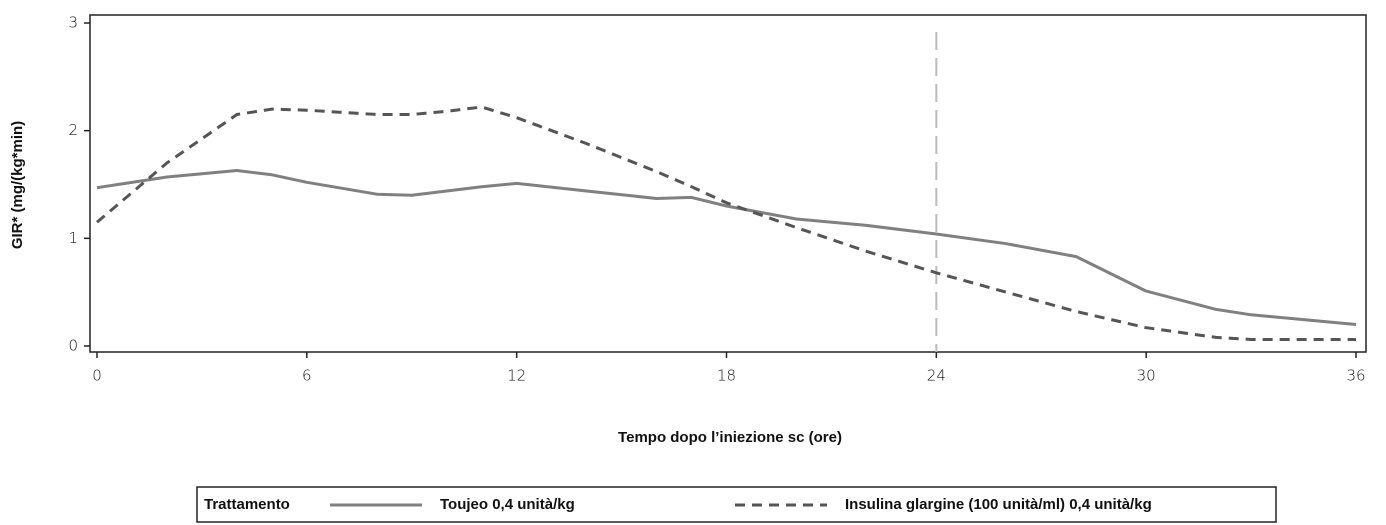 This screenshot has height=525, width=1386. I want to click on x-tick-label: 6, so click(307, 376).